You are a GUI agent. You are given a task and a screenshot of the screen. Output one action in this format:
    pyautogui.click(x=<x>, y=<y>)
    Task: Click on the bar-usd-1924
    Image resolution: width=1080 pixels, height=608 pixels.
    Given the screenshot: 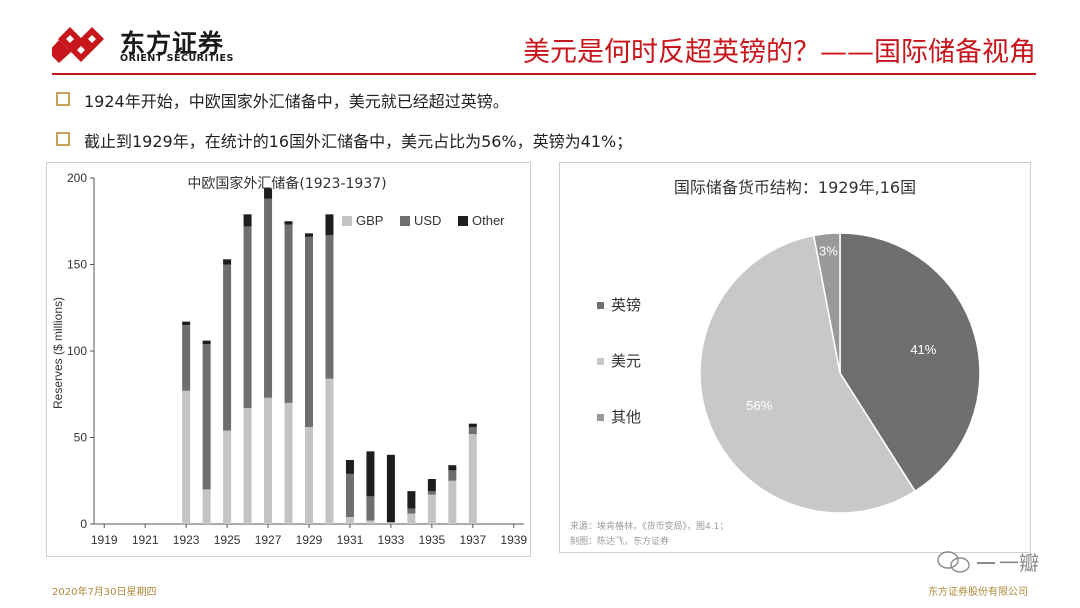 What is the action you would take?
    pyautogui.click(x=206, y=417)
    